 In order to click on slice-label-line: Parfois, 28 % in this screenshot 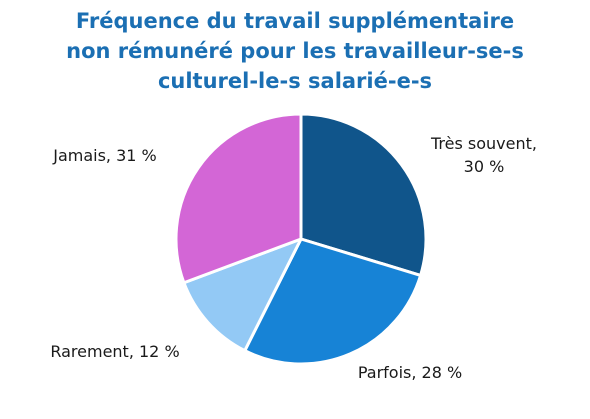, I will do `click(410, 372)`.